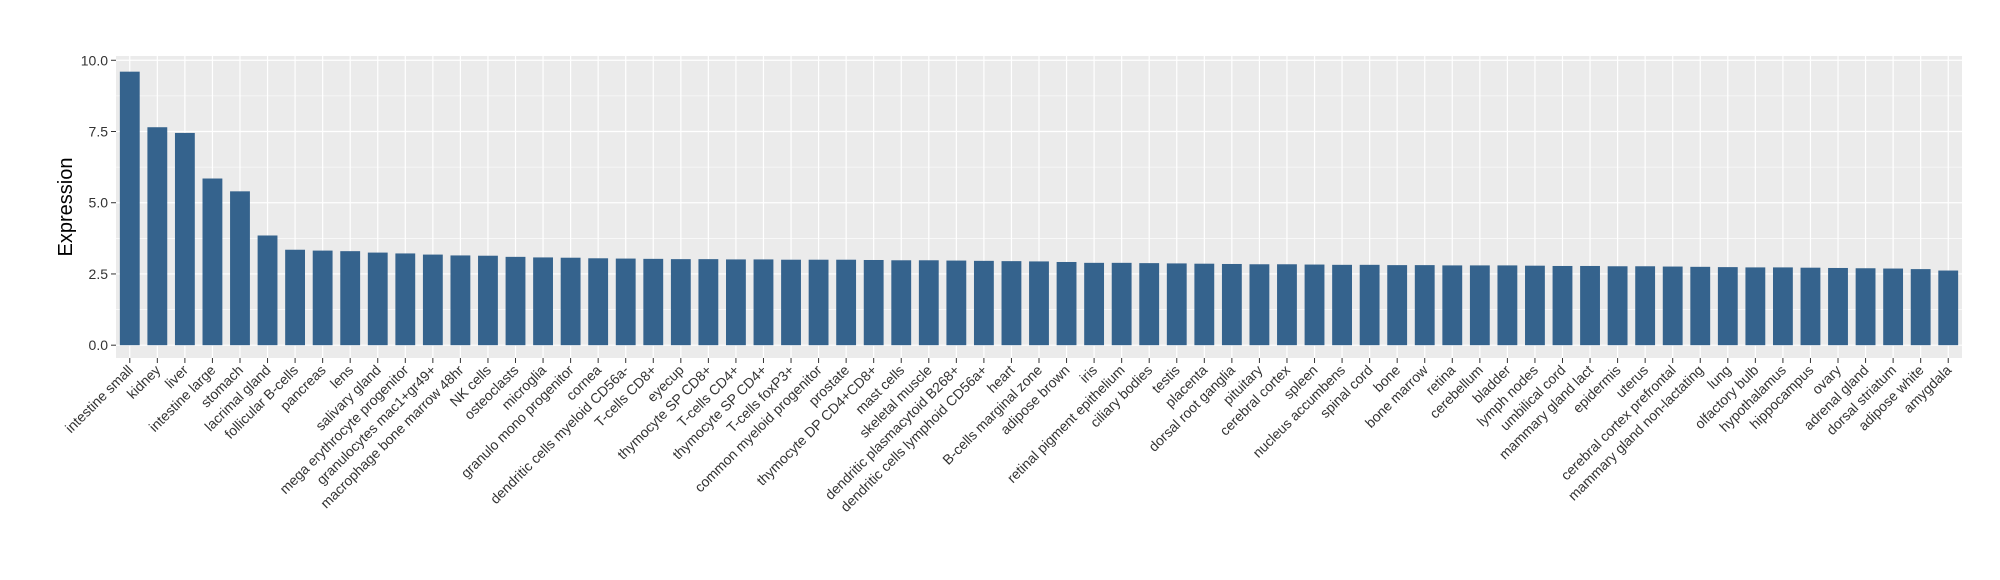 The image size is (2000, 580). I want to click on y-tick-label: 5.0, so click(99, 203).